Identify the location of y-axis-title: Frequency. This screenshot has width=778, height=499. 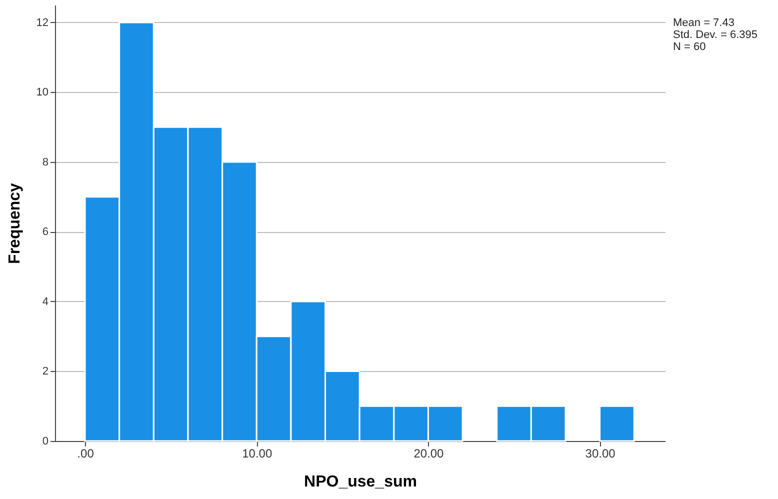
(15, 223).